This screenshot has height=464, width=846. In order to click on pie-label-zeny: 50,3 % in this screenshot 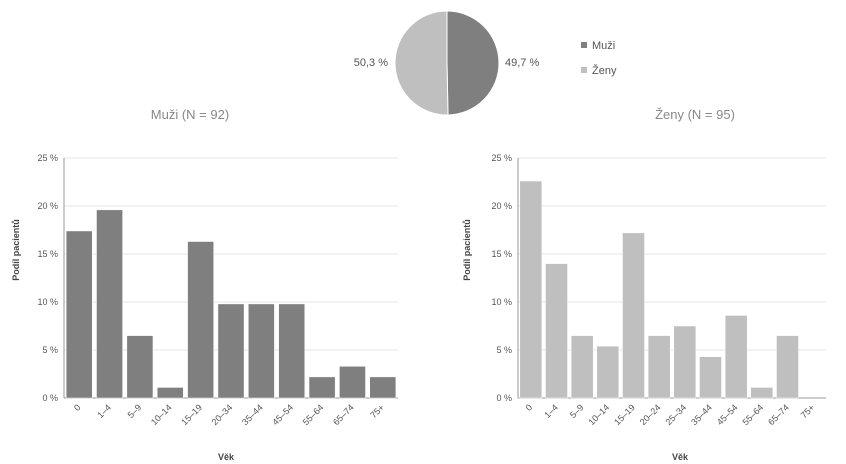, I will do `click(371, 63)`.